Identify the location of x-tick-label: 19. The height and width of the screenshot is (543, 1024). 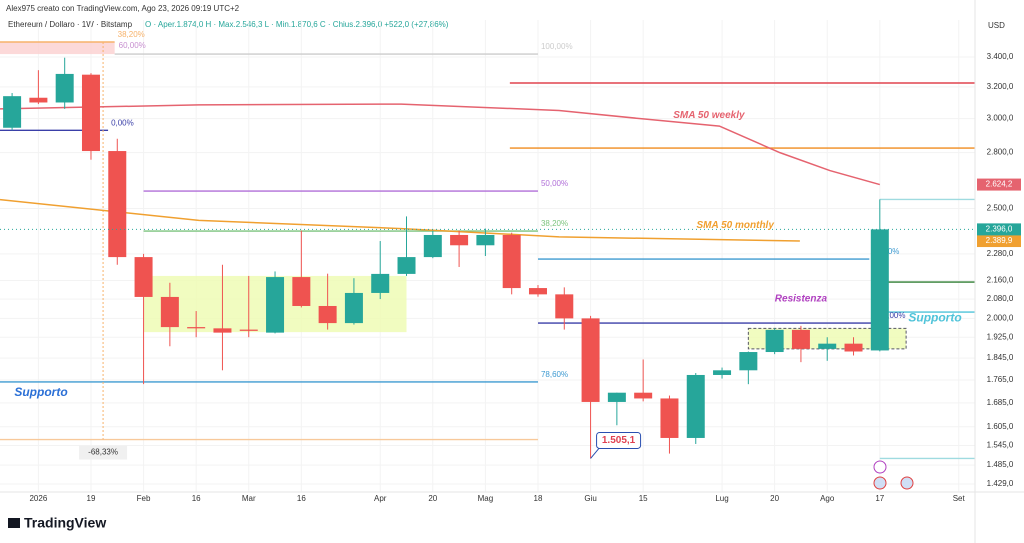
(91, 498).